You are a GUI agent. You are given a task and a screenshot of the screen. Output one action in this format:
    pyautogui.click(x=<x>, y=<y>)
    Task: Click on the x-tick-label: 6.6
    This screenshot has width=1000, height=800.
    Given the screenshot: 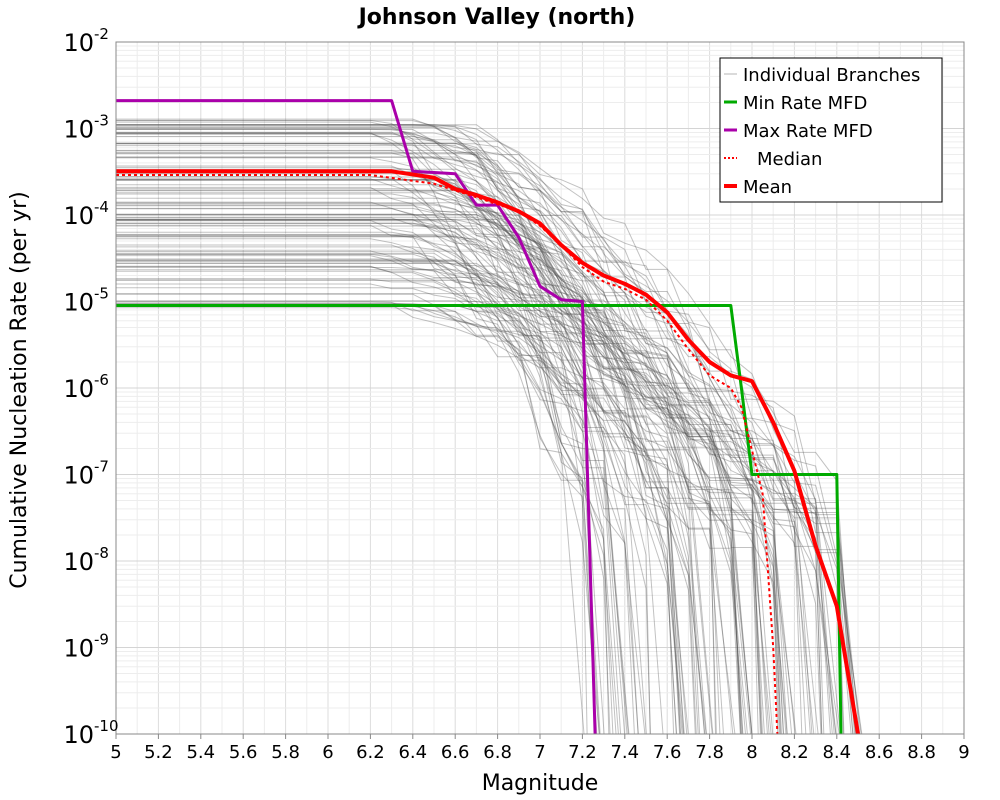 What is the action you would take?
    pyautogui.click(x=455, y=752)
    